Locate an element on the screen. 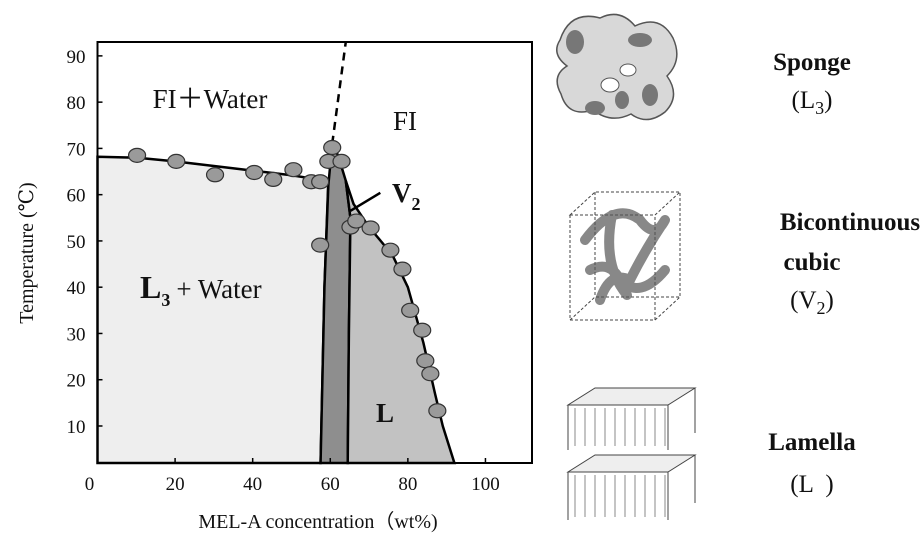 The image size is (921, 541). y-tick-label: 30 is located at coordinates (76, 334).